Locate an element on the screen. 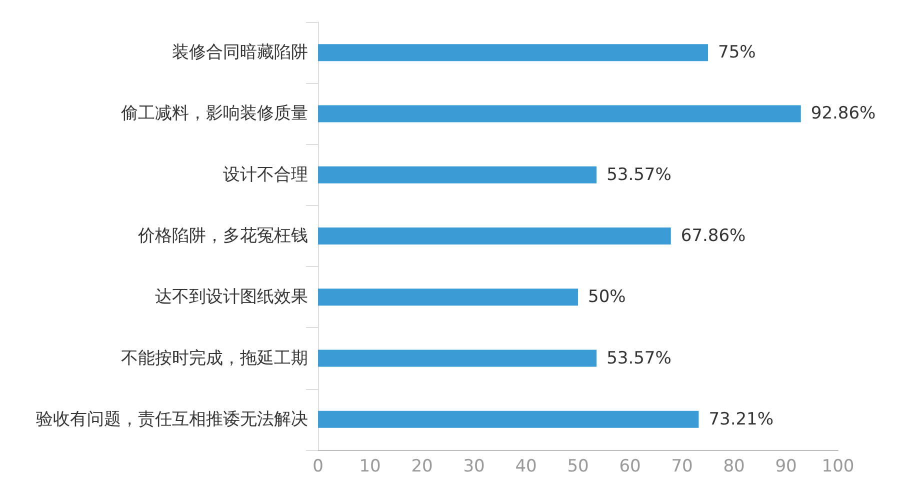 The height and width of the screenshot is (500, 900). y-tick-label: 价格陷阱，多花冤枉钱 is located at coordinates (222, 236).